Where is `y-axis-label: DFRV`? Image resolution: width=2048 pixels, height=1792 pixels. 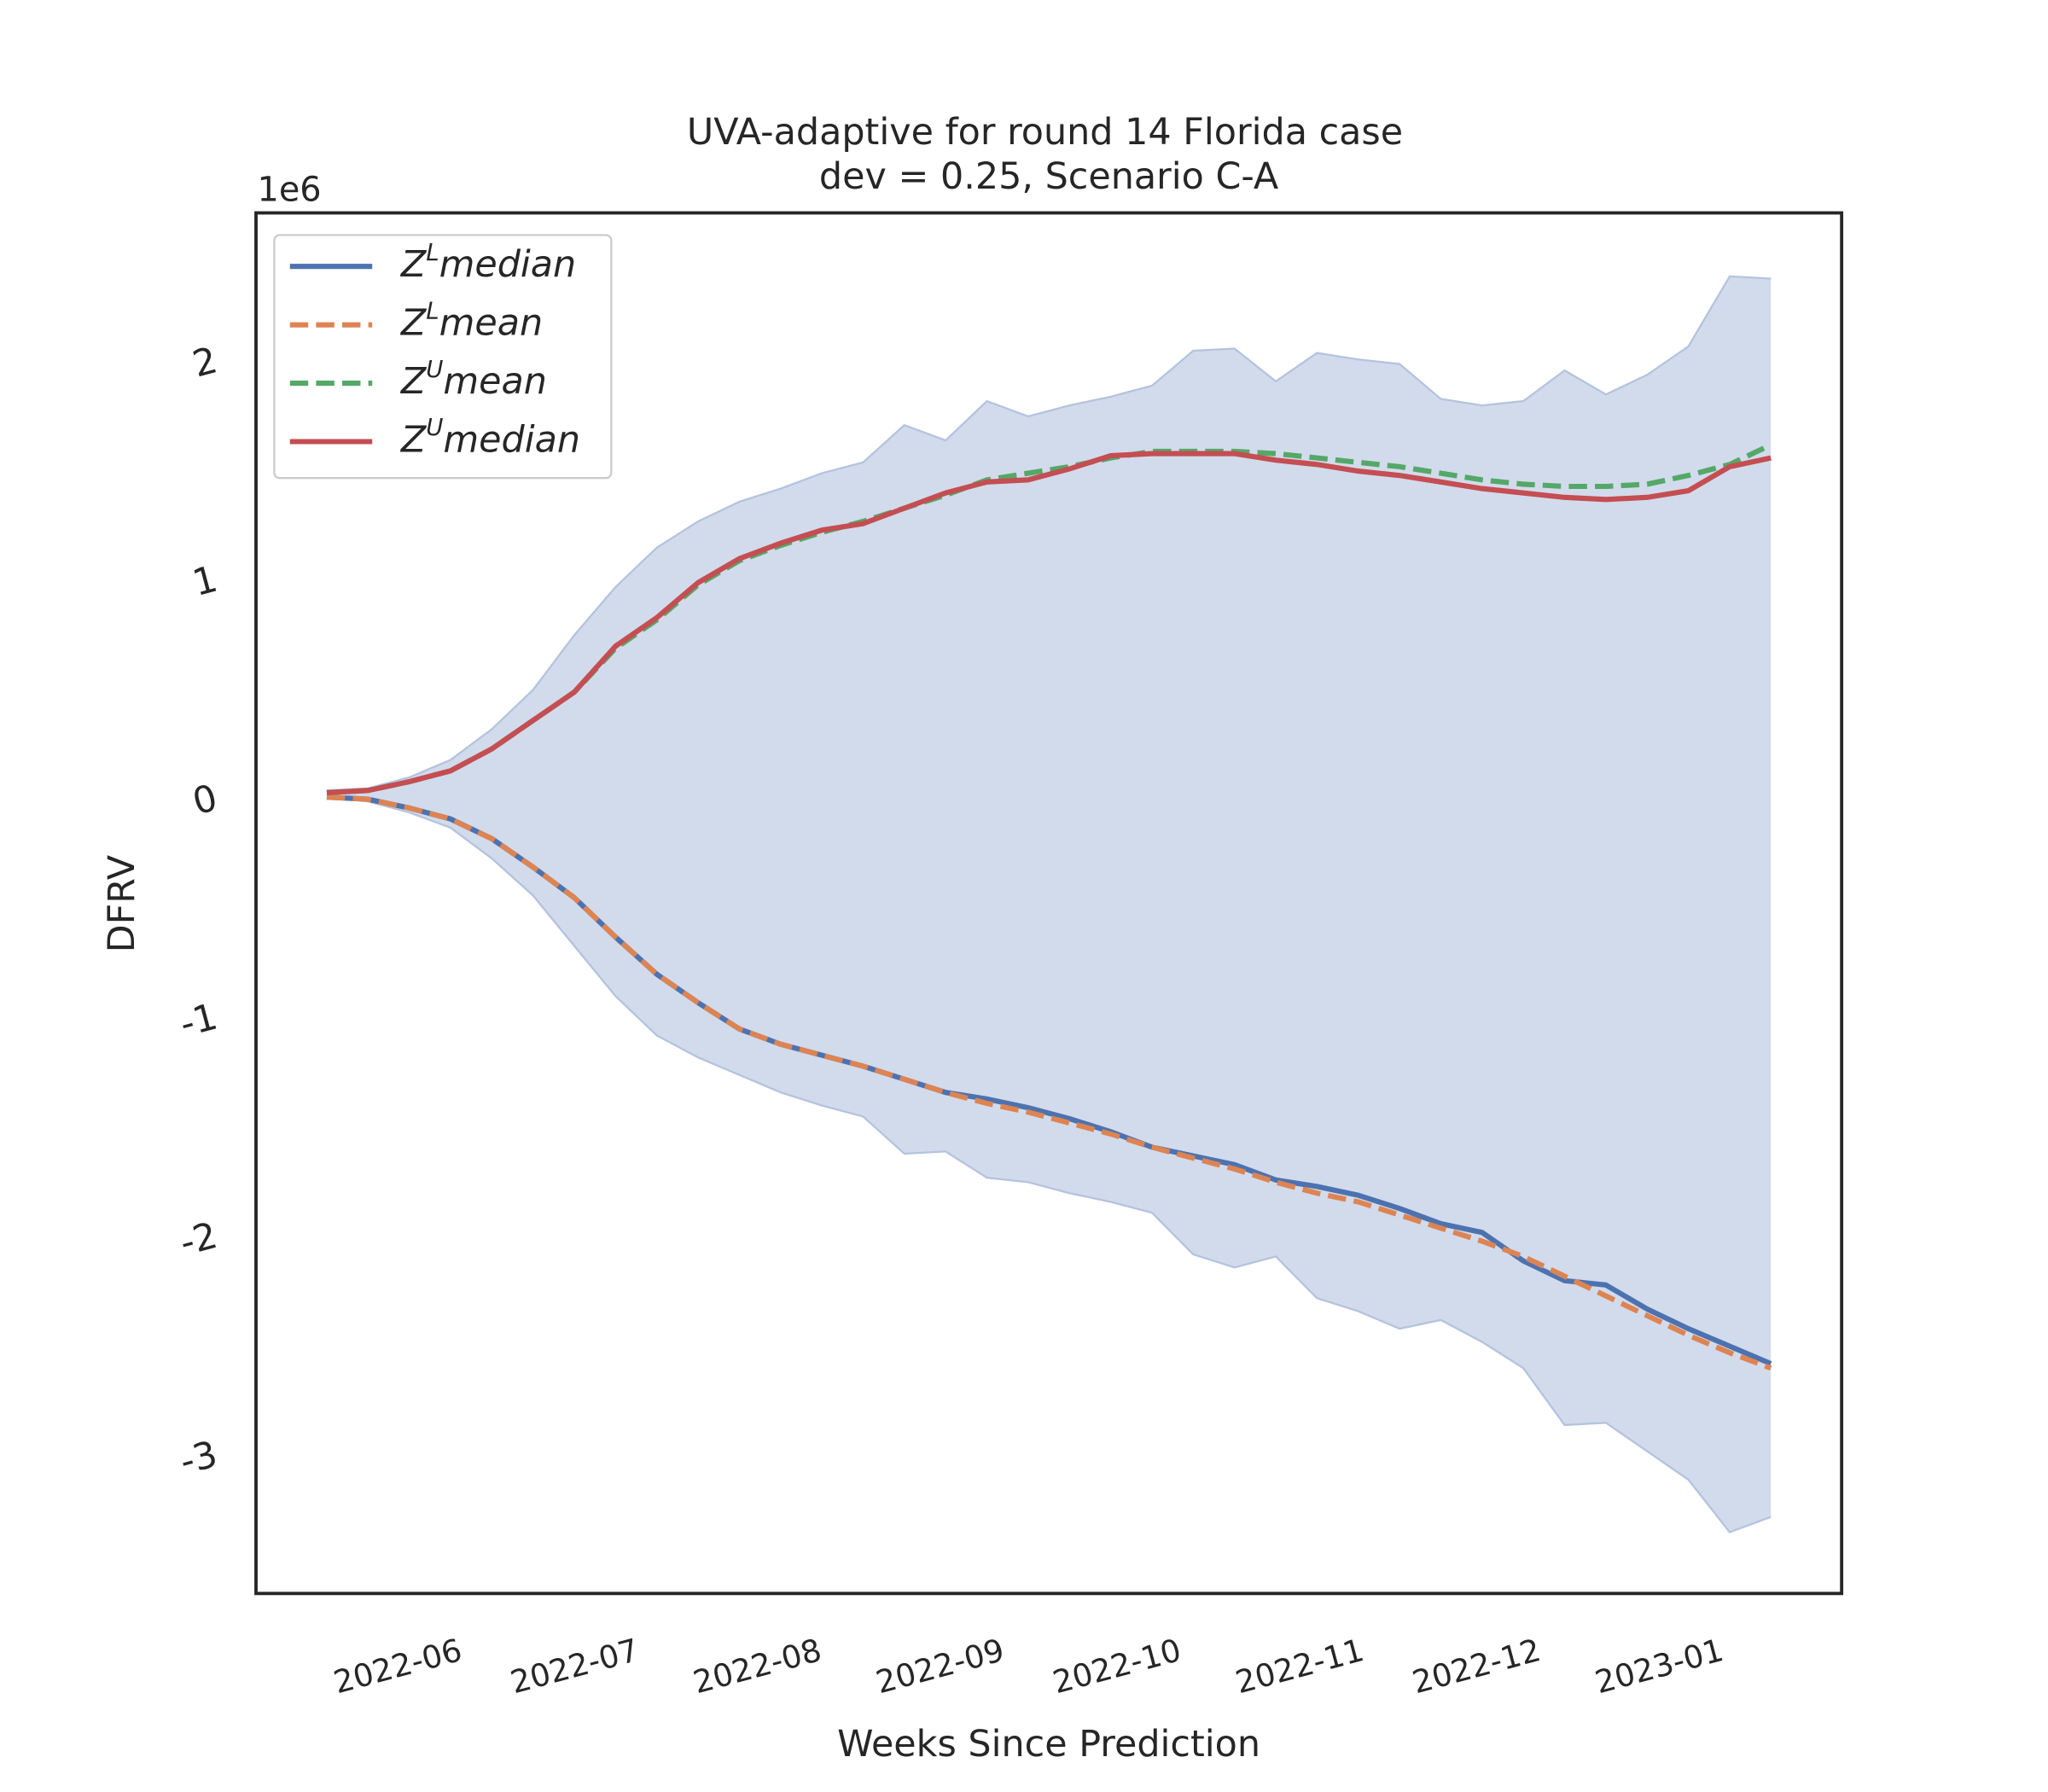
y-axis-label: DFRV is located at coordinates (122, 904).